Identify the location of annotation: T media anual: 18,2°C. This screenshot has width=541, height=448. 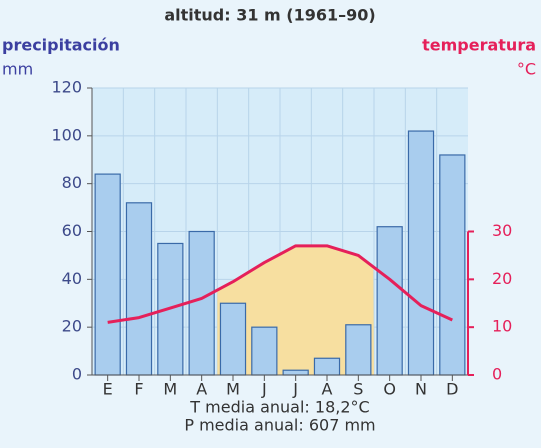
(279, 407).